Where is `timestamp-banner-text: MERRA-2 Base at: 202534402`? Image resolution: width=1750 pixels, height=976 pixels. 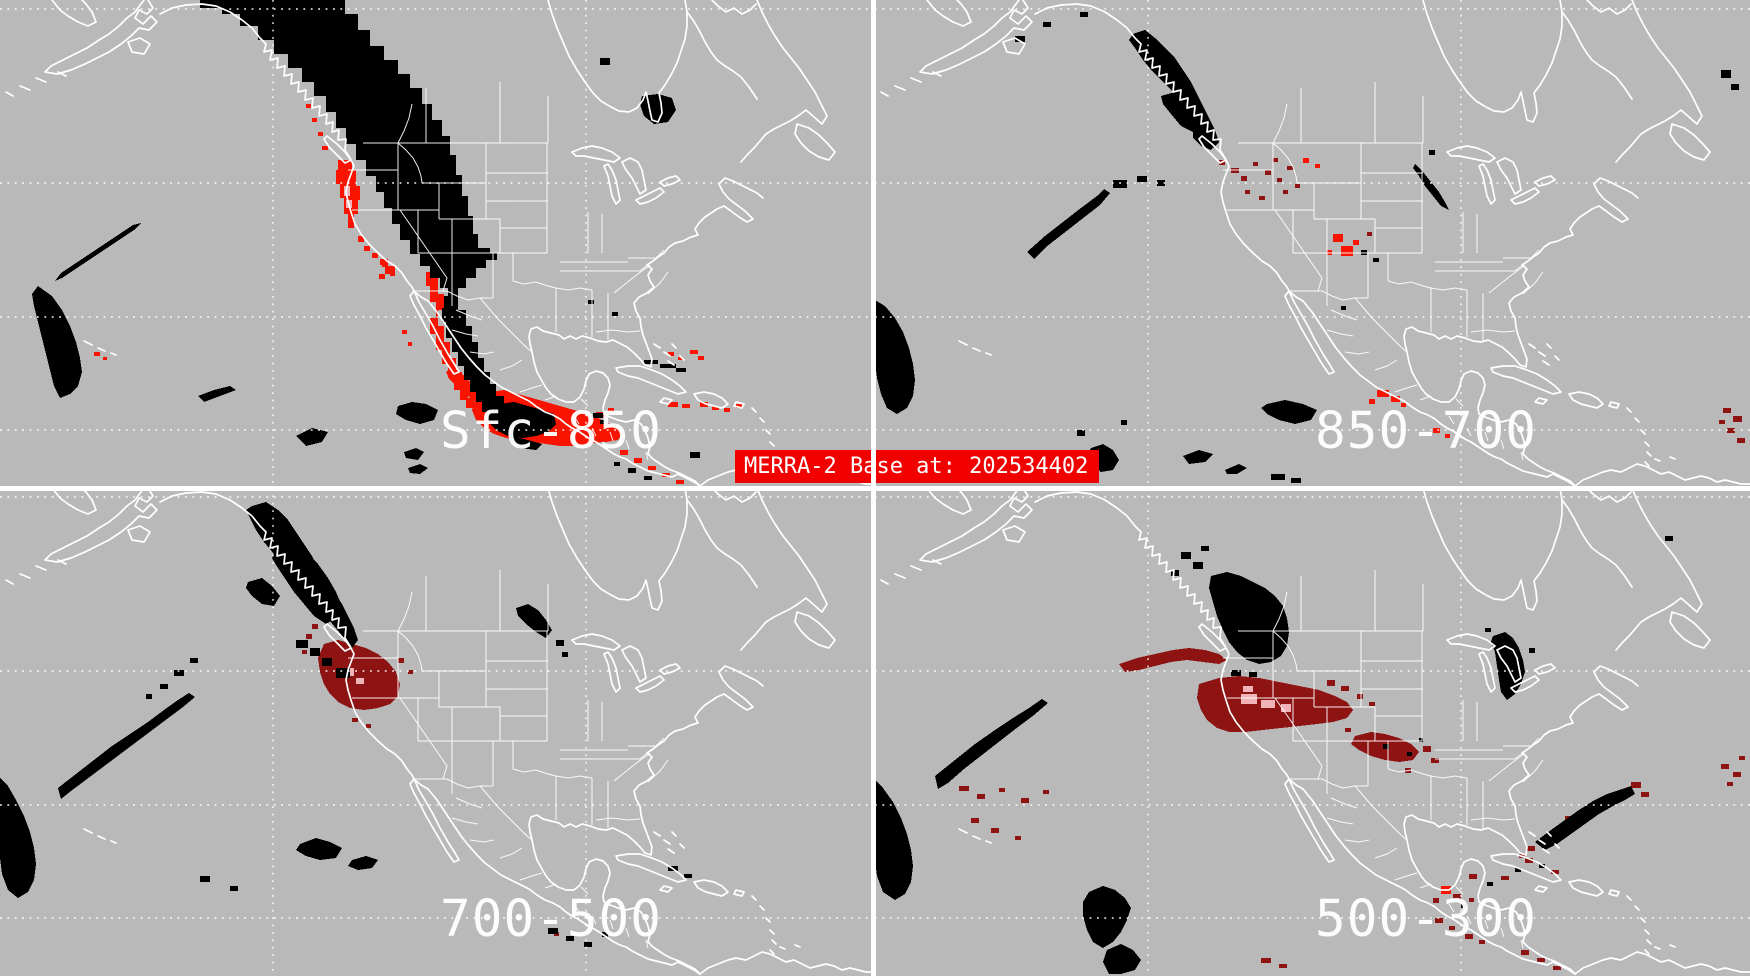 timestamp-banner-text: MERRA-2 Base at: 202534402 is located at coordinates (916, 466).